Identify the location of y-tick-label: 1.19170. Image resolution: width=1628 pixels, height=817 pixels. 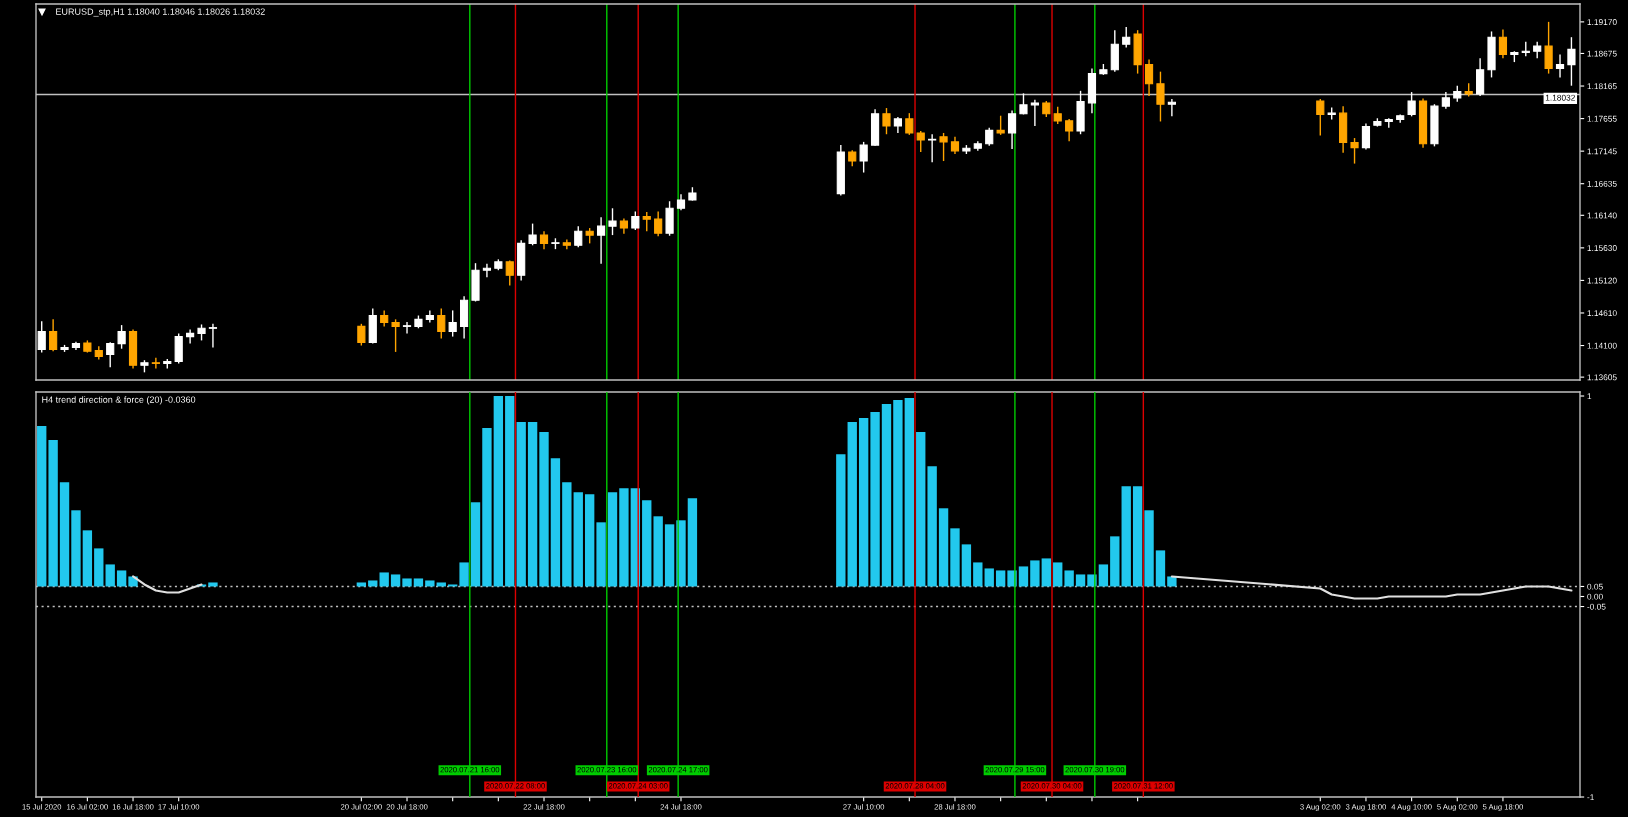
(1602, 22).